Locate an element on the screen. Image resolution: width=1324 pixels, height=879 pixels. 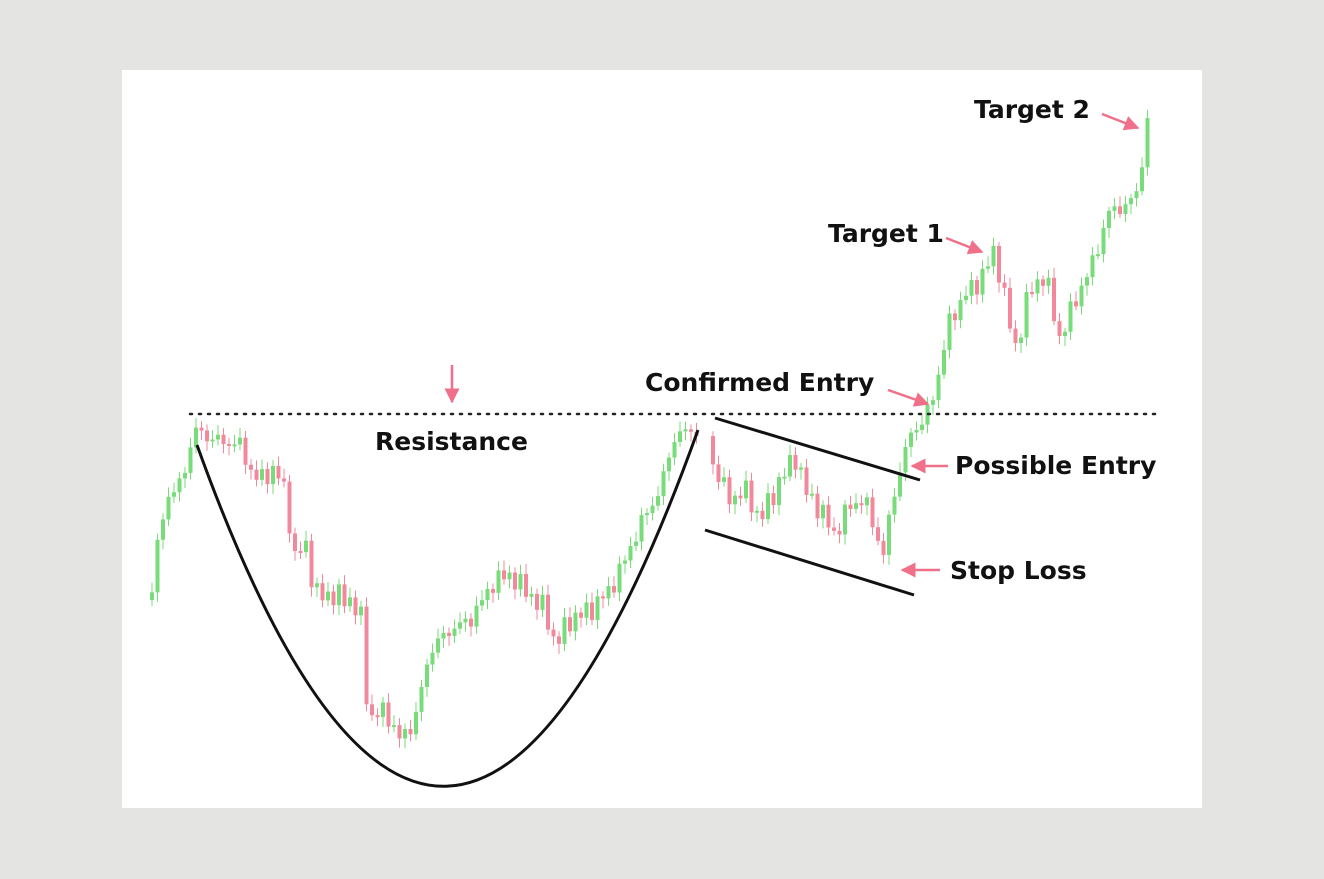
label: Confirmed Entry is located at coordinates (759, 382).